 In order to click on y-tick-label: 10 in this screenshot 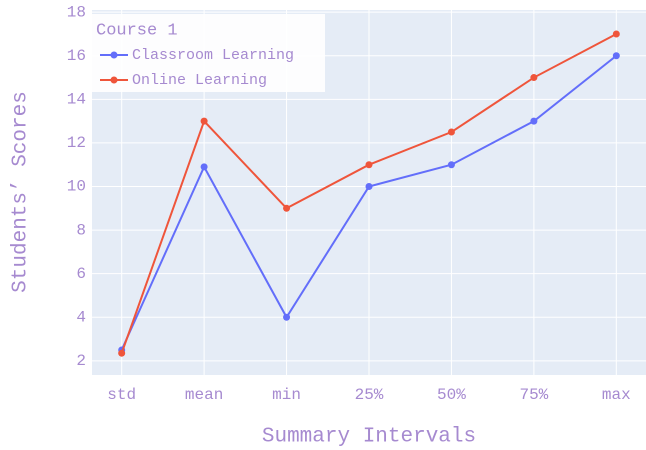, I will do `click(76, 187)`.